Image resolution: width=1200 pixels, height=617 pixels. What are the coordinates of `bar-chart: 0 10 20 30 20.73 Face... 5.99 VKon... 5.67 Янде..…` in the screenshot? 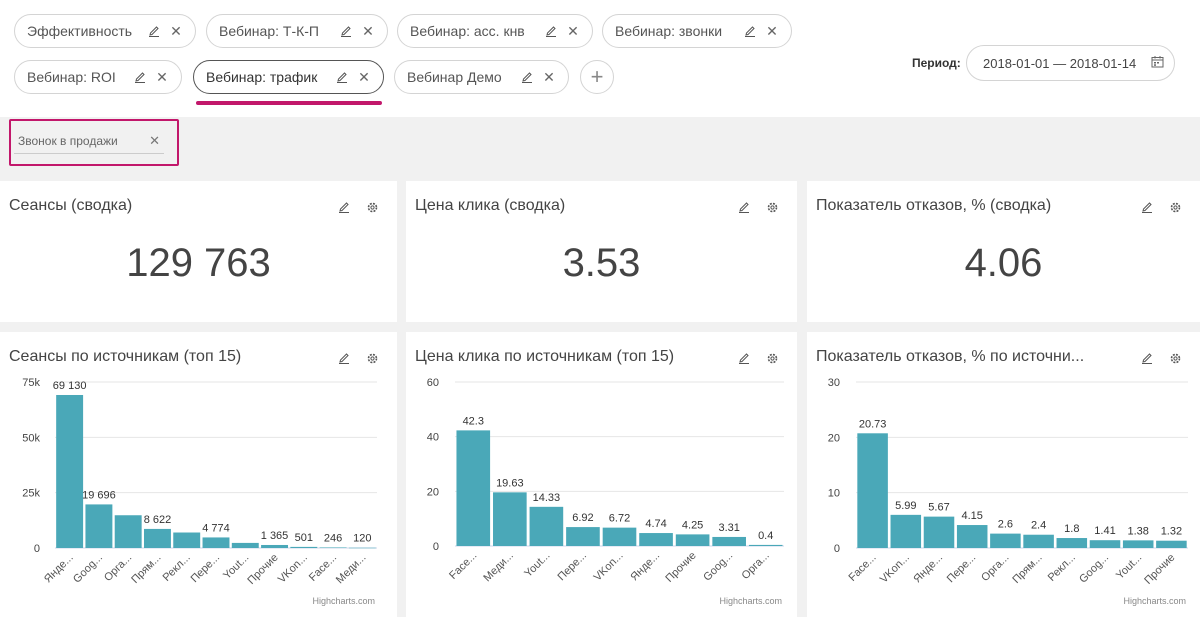 It's located at (1008, 491).